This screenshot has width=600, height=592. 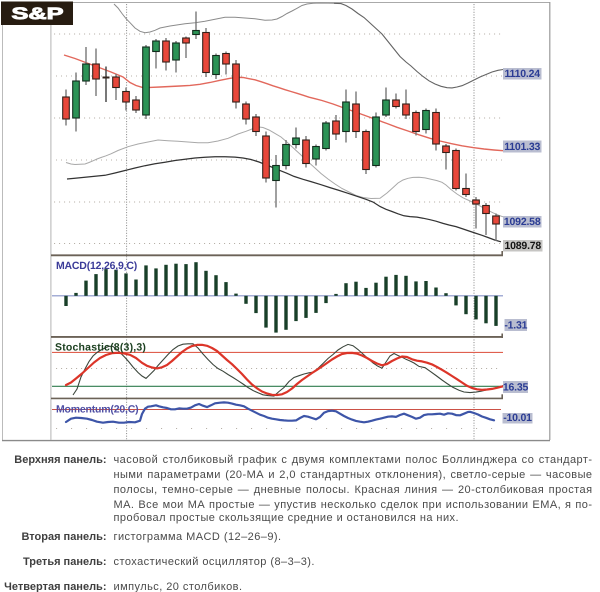 I want to click on svg-text: MACD(12,26,9,C), so click(x=96, y=266).